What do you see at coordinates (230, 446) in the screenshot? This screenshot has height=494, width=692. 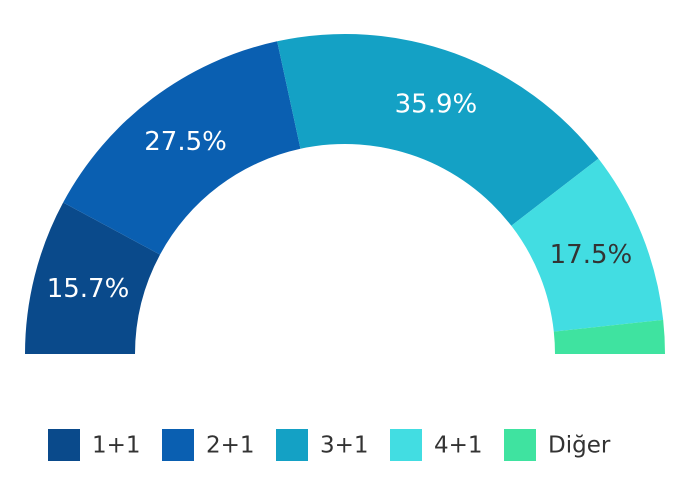 I see `legend-label: 2+1` at bounding box center [230, 446].